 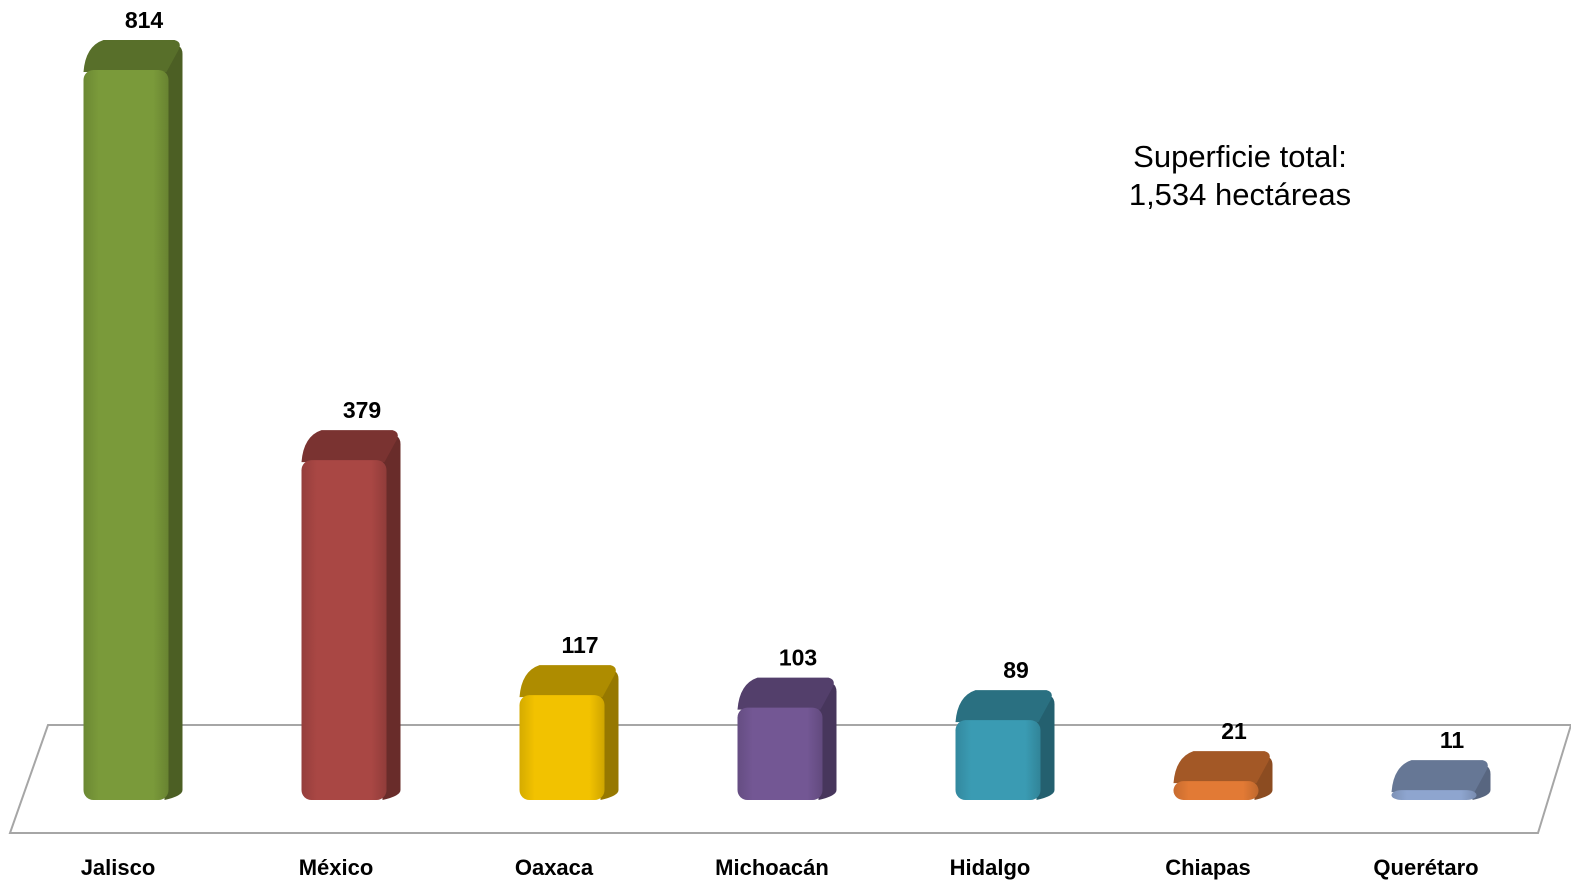 I want to click on category-label-jalisco: Jalisco, so click(x=118, y=867).